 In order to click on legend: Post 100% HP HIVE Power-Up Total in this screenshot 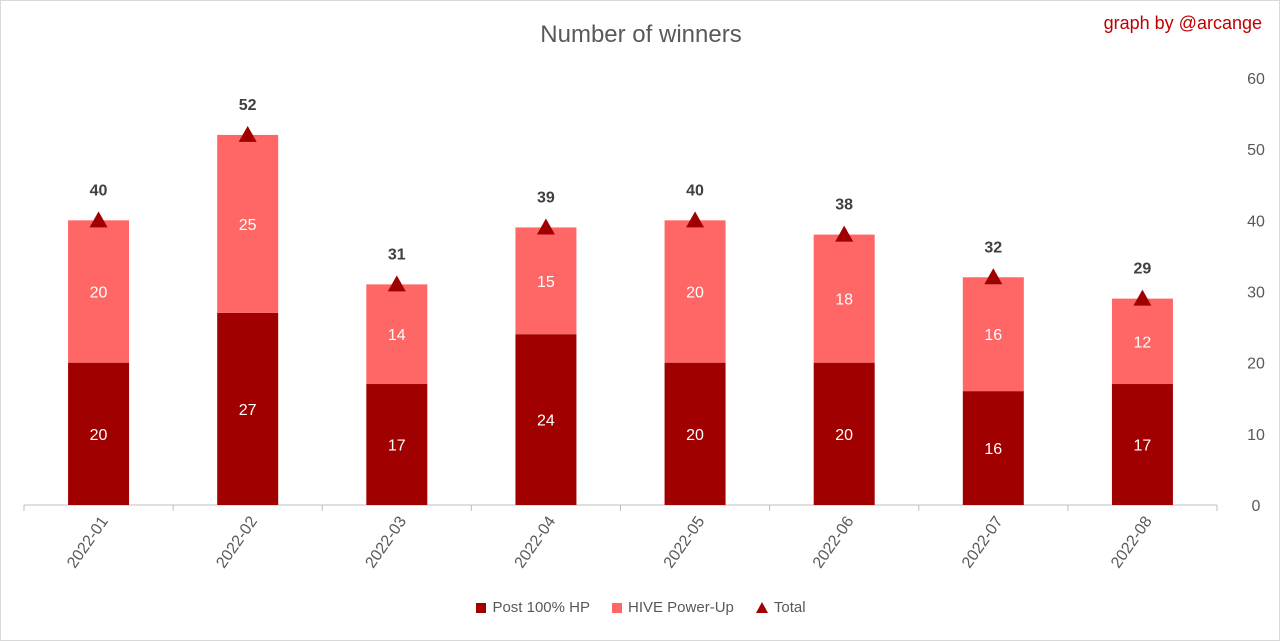, I will do `click(640, 607)`.